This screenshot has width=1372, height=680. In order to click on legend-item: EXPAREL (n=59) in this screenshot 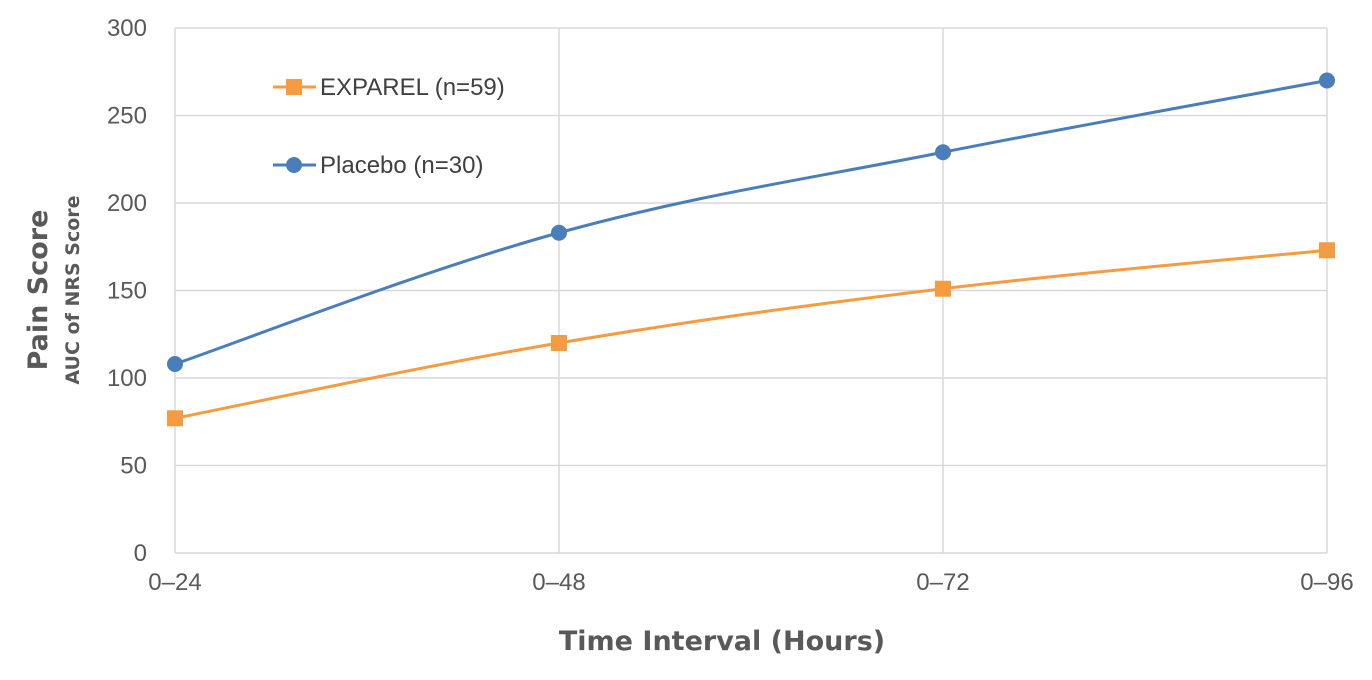, I will do `click(389, 87)`.